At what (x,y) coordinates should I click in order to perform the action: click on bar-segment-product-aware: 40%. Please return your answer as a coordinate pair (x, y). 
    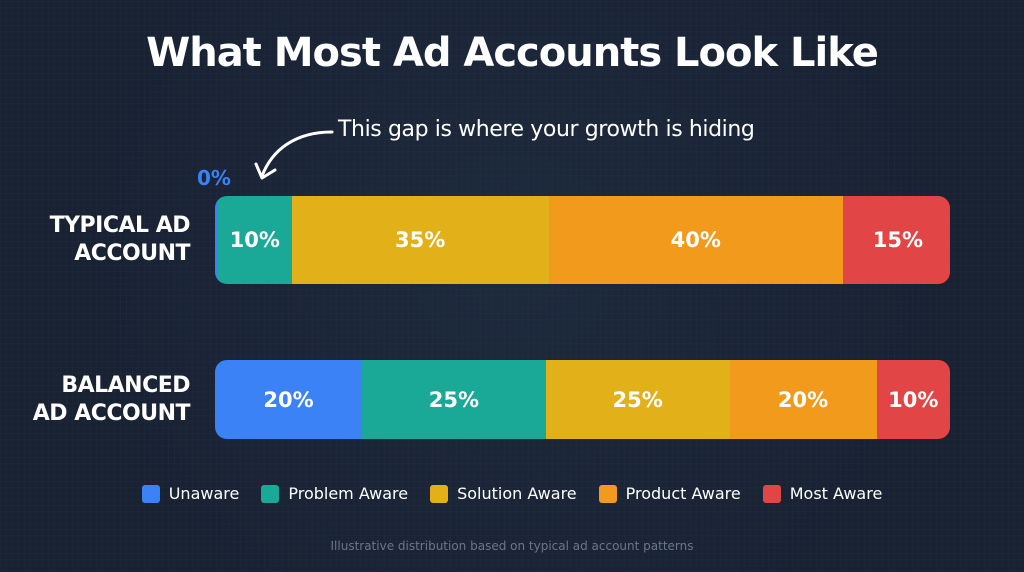
    Looking at the image, I should click on (695, 240).